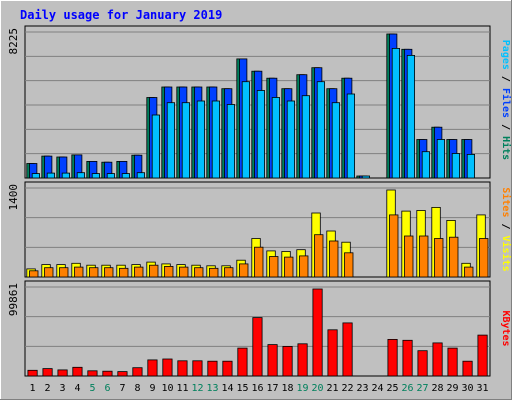  What do you see at coordinates (362, 388) in the screenshot?
I see `x-tick-label-day-23: 23` at bounding box center [362, 388].